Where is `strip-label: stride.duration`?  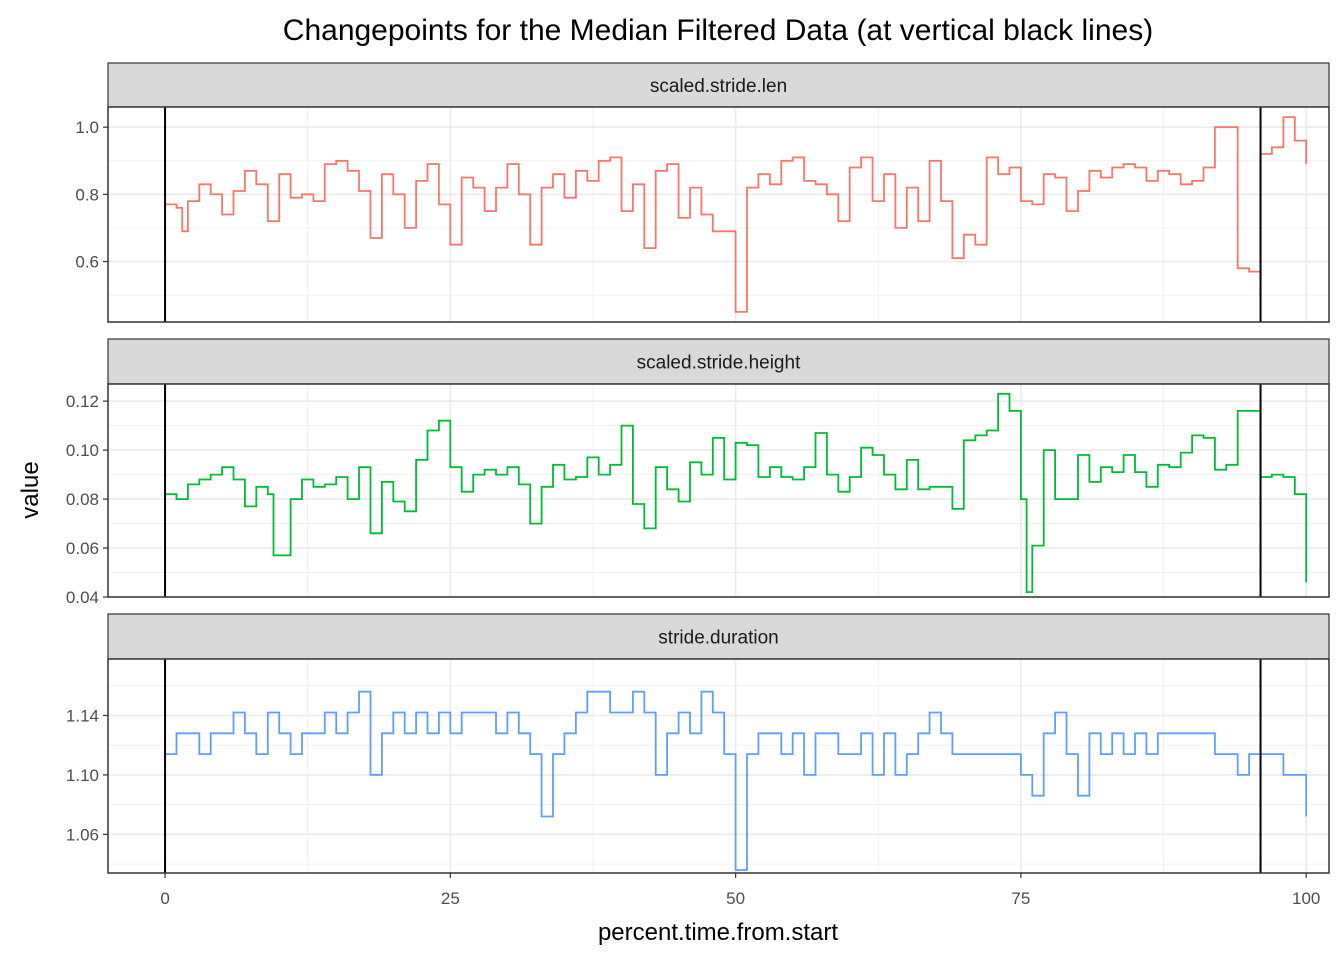 strip-label: stride.duration is located at coordinates (718, 638).